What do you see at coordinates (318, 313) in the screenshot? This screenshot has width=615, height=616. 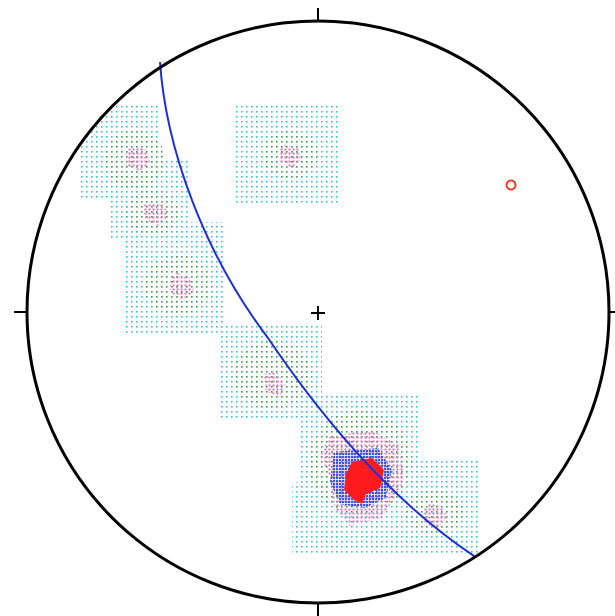 I see `center-mark` at bounding box center [318, 313].